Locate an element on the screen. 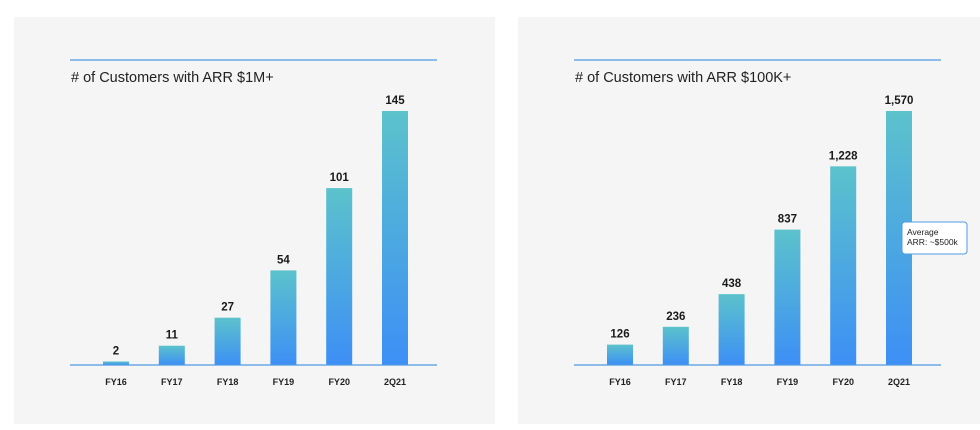  value-label-fy16: 2 is located at coordinates (116, 351).